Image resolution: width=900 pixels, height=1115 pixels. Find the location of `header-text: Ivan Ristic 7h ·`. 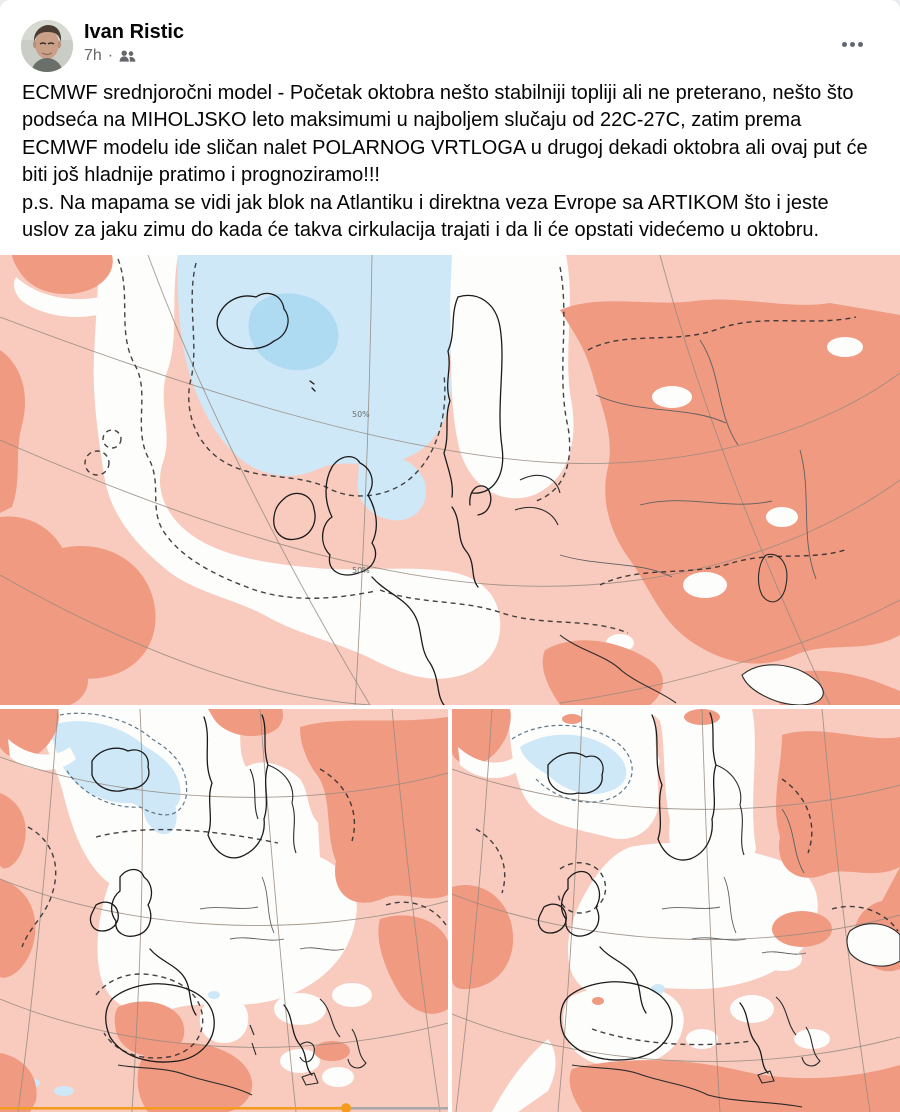

header-text: Ivan Ristic 7h · is located at coordinates (134, 42).